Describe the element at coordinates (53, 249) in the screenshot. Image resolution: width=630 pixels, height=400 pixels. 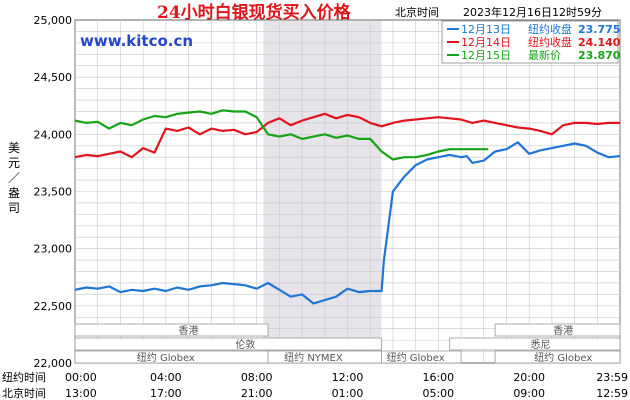
I see `y-tick-label: 23,000` at that location.